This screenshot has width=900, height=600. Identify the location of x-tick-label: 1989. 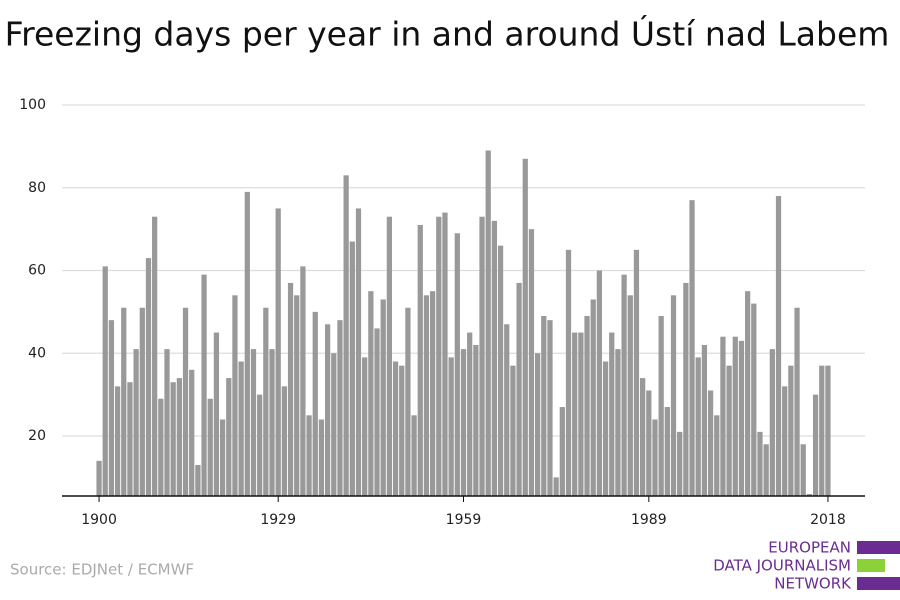
(649, 520).